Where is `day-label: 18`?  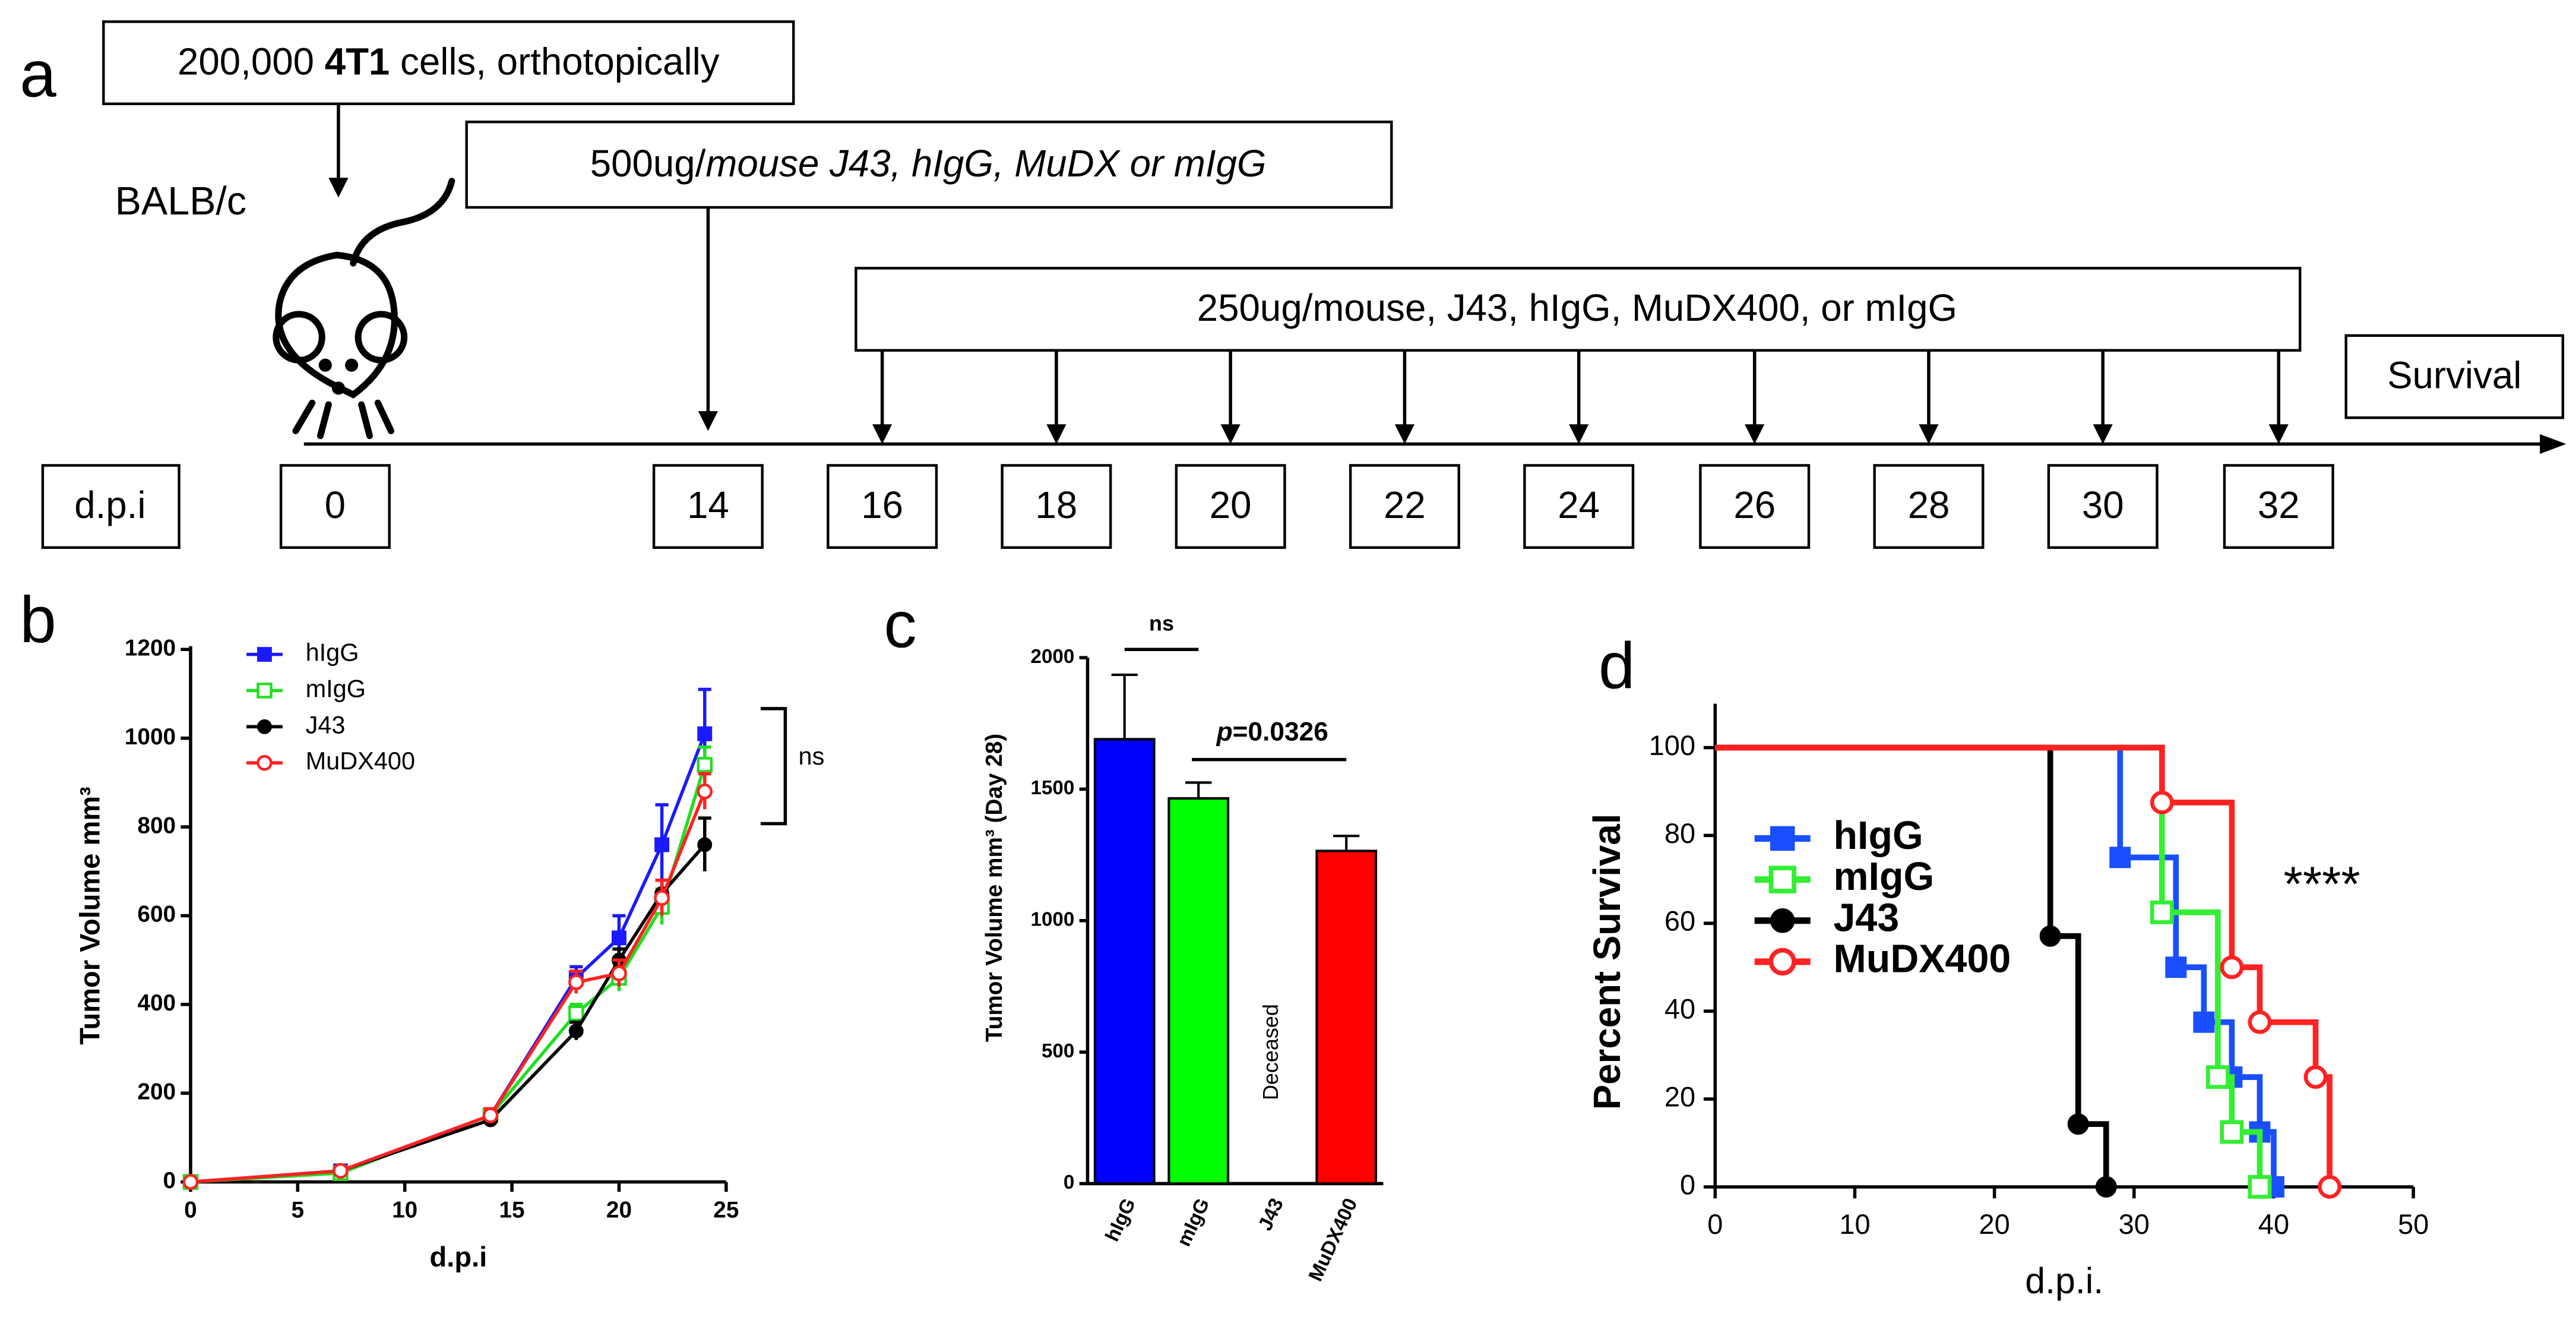
day-label: 18 is located at coordinates (1057, 505).